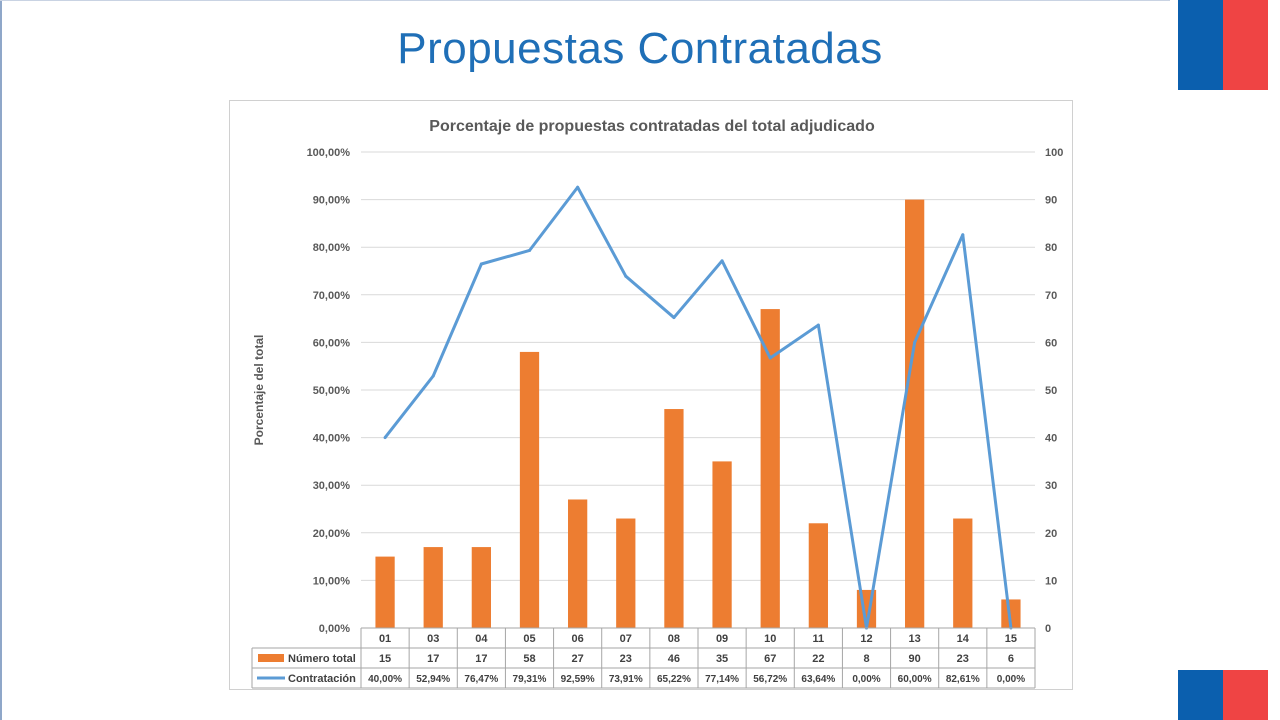 This screenshot has width=1280, height=720. I want to click on y-right-tick-label: 50, so click(1051, 391).